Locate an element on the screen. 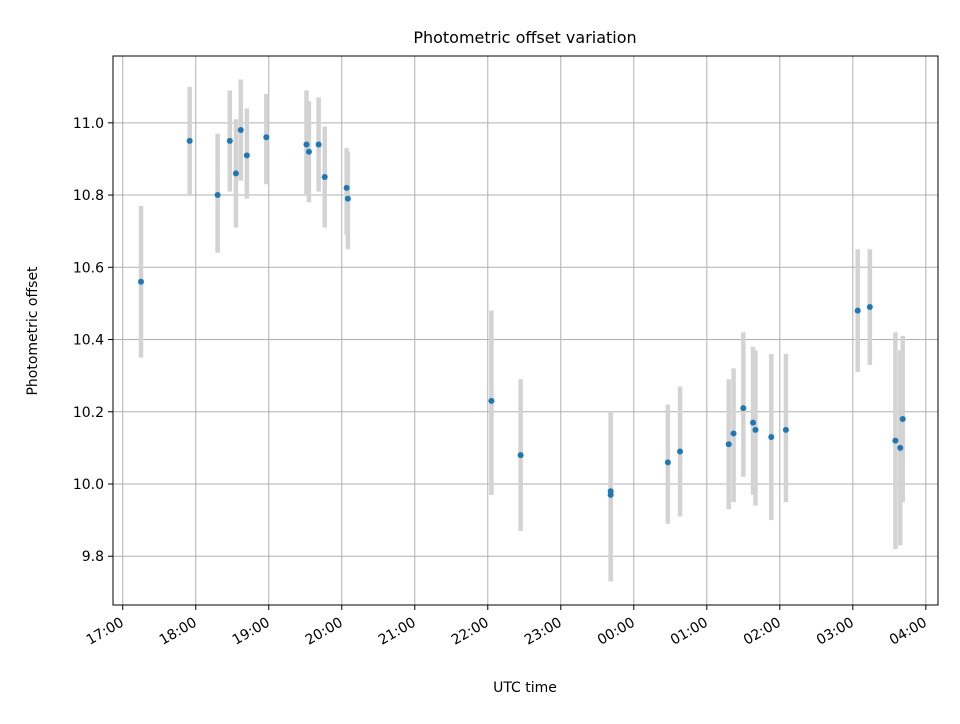 The height and width of the screenshot is (724, 960). y-tick-label: 10.0 is located at coordinates (88, 485).